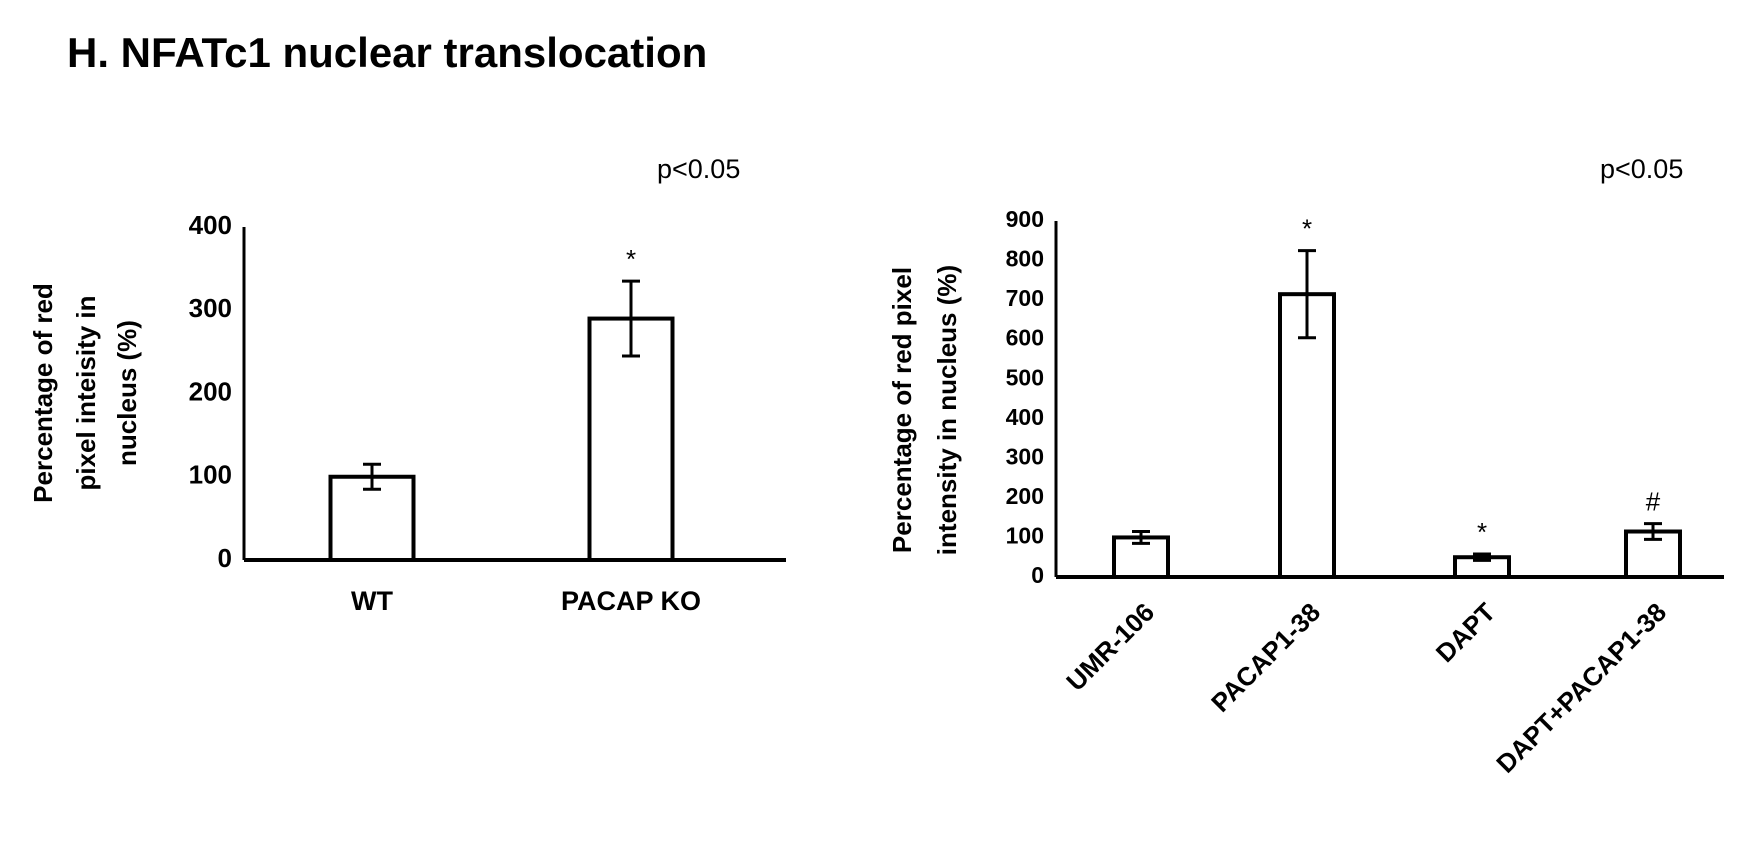 The width and height of the screenshot is (1752, 853). What do you see at coordinates (1025, 298) in the screenshot?
I see `y-tick-label: 700` at bounding box center [1025, 298].